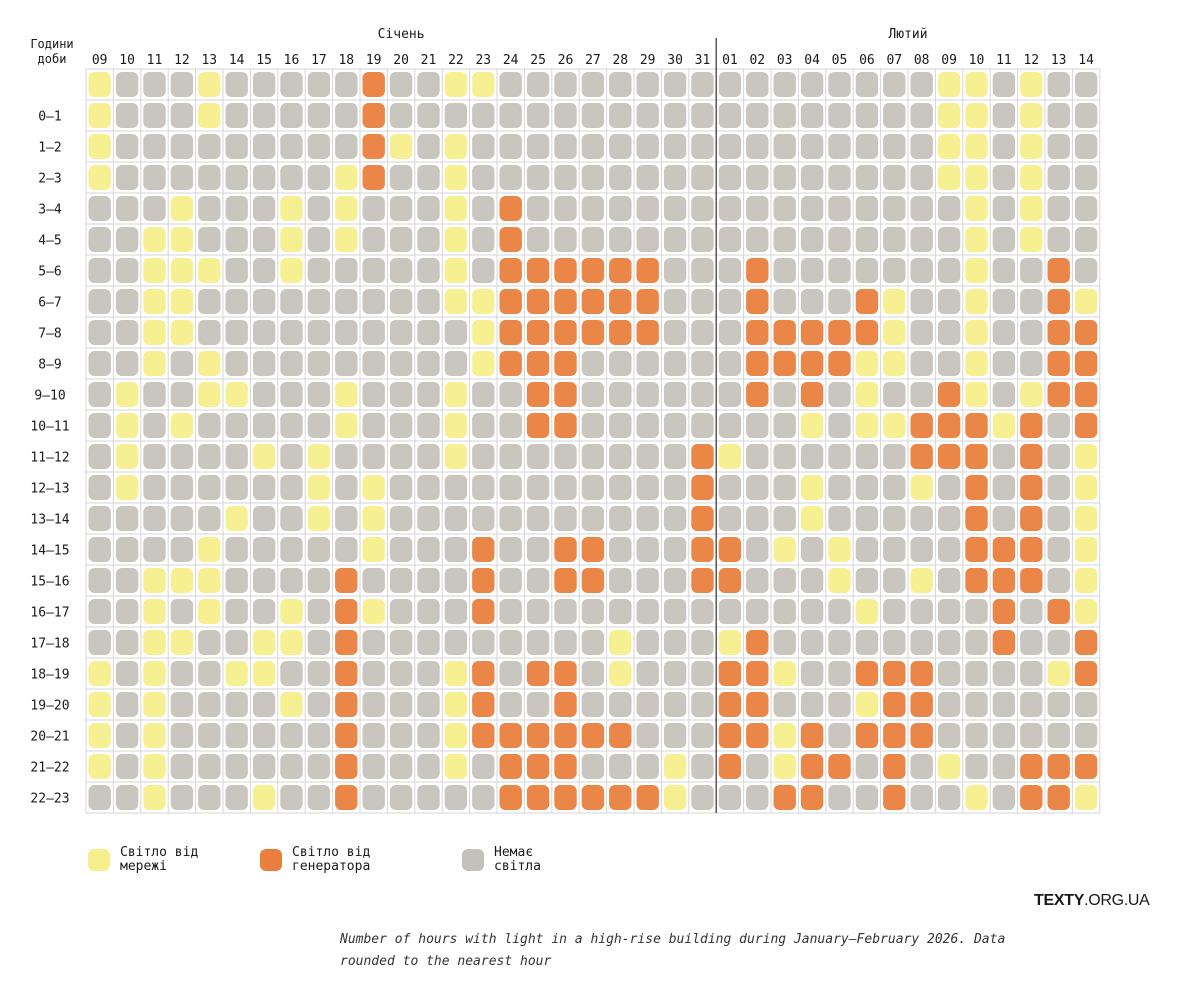  What do you see at coordinates (1031, 60) in the screenshot?
I see `day-label: 12` at bounding box center [1031, 60].